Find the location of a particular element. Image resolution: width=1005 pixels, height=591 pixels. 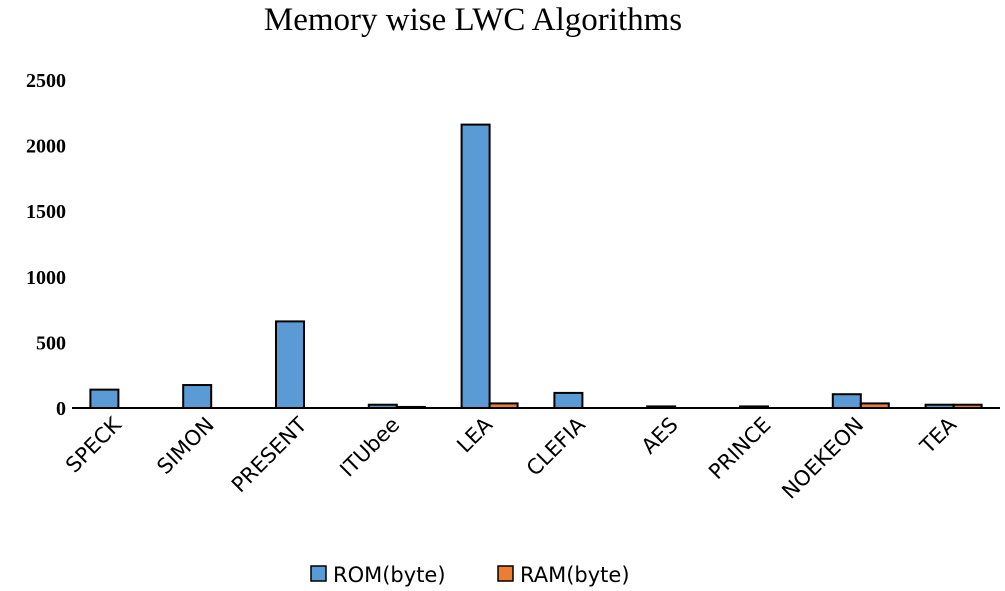

x-tick-label: NOEKEON is located at coordinates (822, 458).